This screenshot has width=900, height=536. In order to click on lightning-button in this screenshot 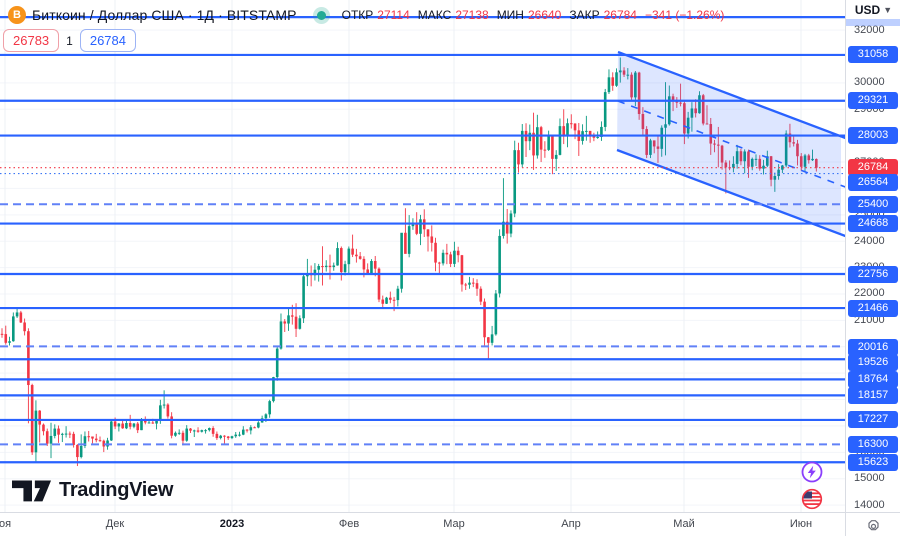, I will do `click(812, 474)`.